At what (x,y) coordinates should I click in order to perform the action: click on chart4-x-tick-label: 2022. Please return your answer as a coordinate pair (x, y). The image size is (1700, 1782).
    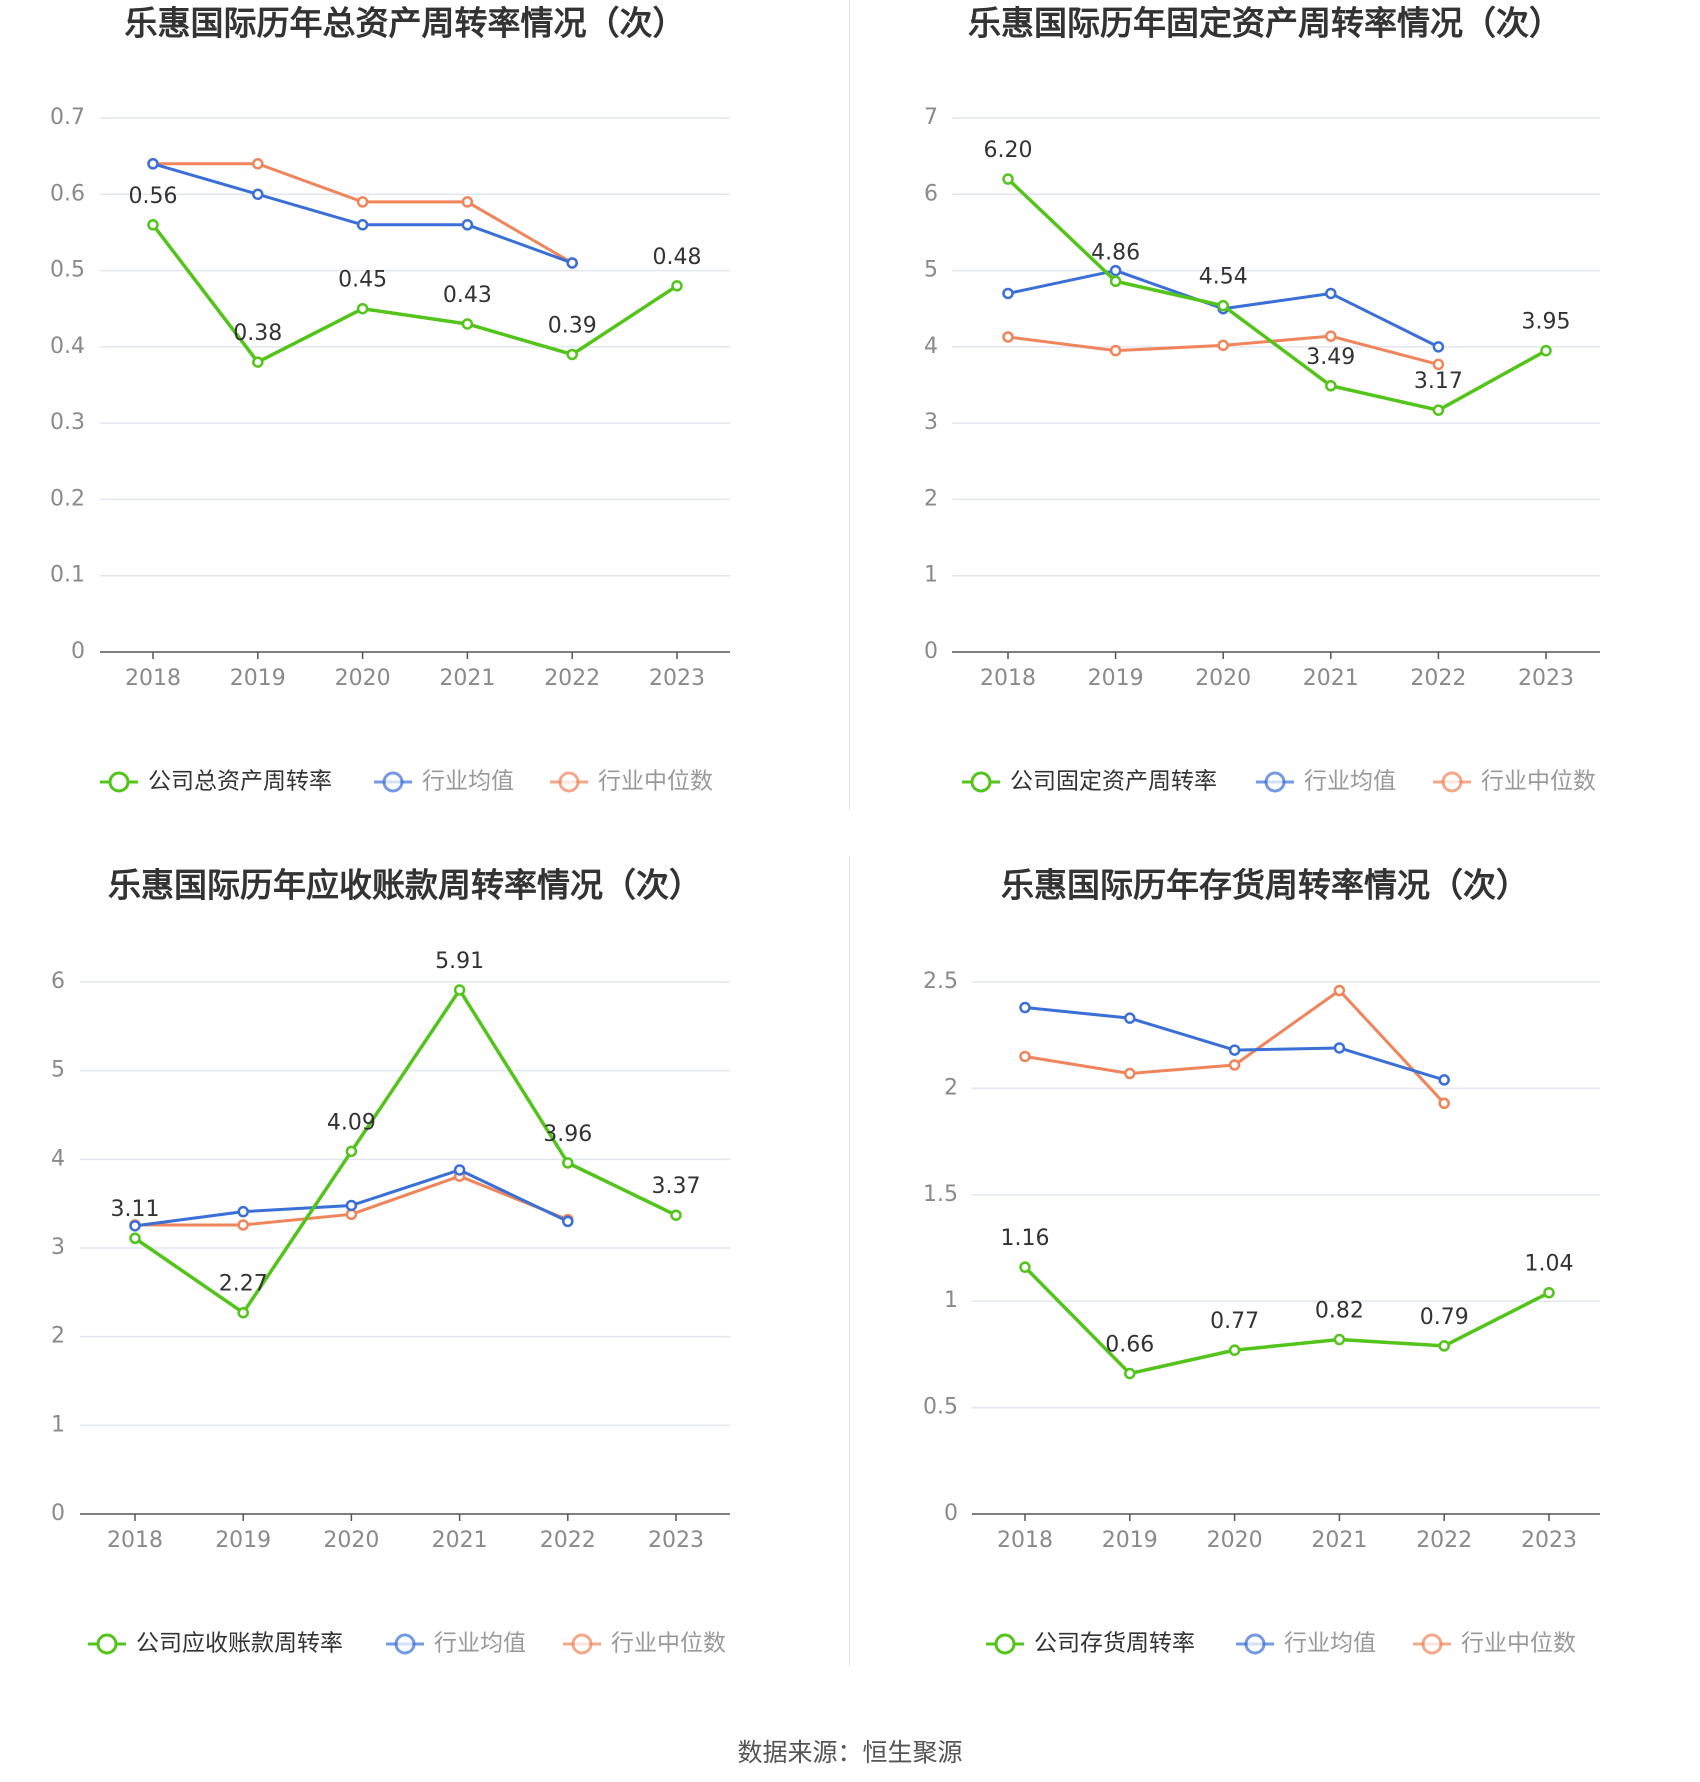
    Looking at the image, I should click on (1444, 1540).